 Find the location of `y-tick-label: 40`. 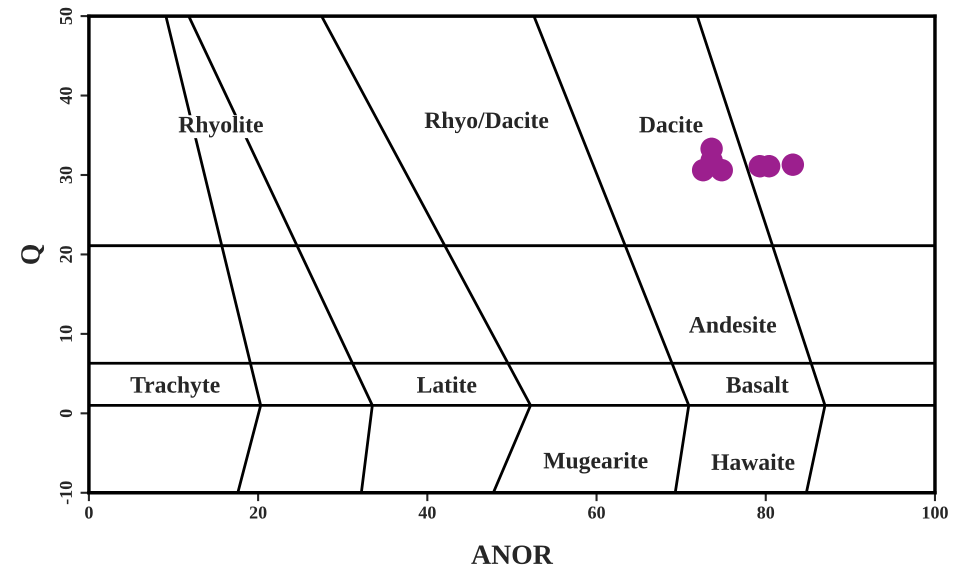

y-tick-label: 40 is located at coordinates (66, 95).